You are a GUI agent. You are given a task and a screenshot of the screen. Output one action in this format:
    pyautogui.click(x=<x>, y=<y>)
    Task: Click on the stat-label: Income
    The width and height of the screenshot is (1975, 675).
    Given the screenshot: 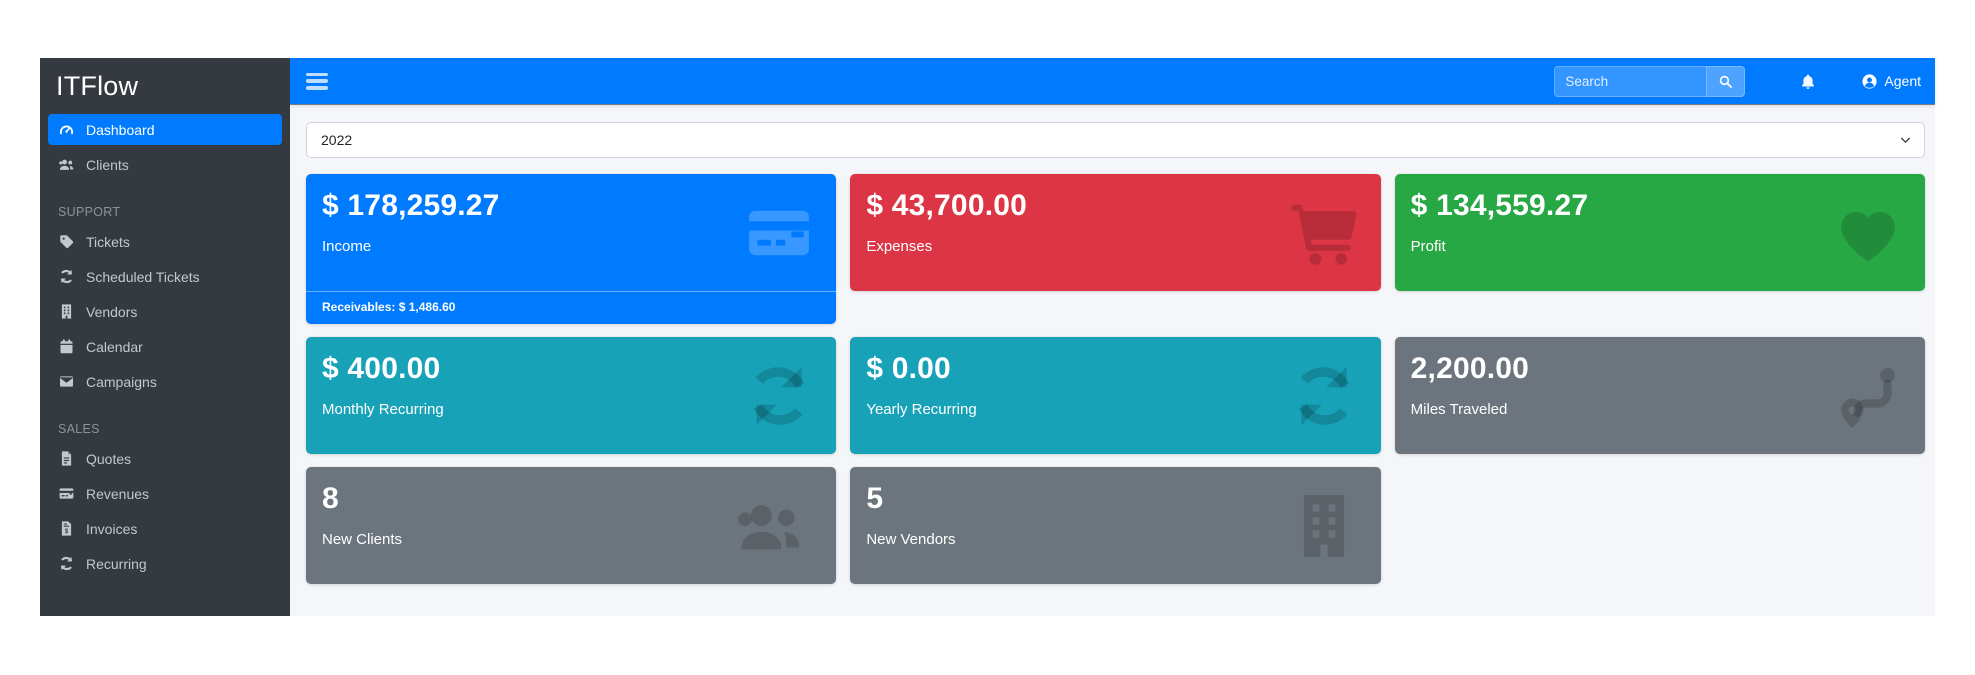 What is the action you would take?
    pyautogui.click(x=347, y=246)
    